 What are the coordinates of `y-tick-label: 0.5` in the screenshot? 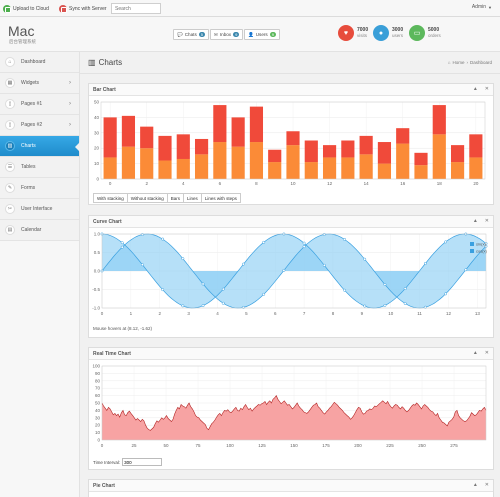 It's located at (97, 252).